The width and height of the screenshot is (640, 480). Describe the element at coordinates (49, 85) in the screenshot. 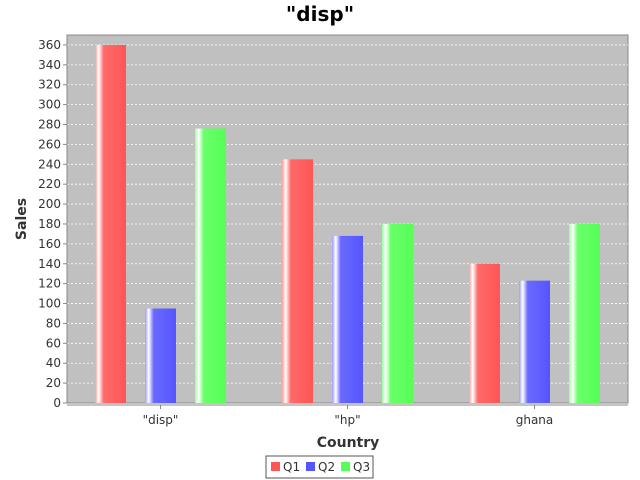

I see `y-tick-label: 320` at that location.